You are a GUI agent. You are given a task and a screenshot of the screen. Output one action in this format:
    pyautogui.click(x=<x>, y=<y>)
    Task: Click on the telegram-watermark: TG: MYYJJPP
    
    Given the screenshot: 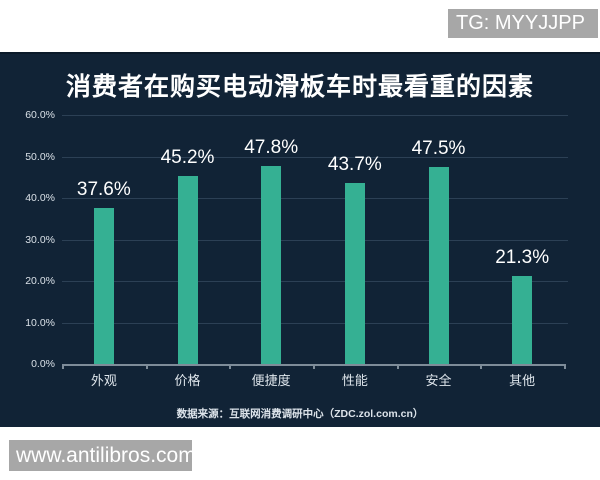 What is the action you would take?
    pyautogui.click(x=523, y=23)
    